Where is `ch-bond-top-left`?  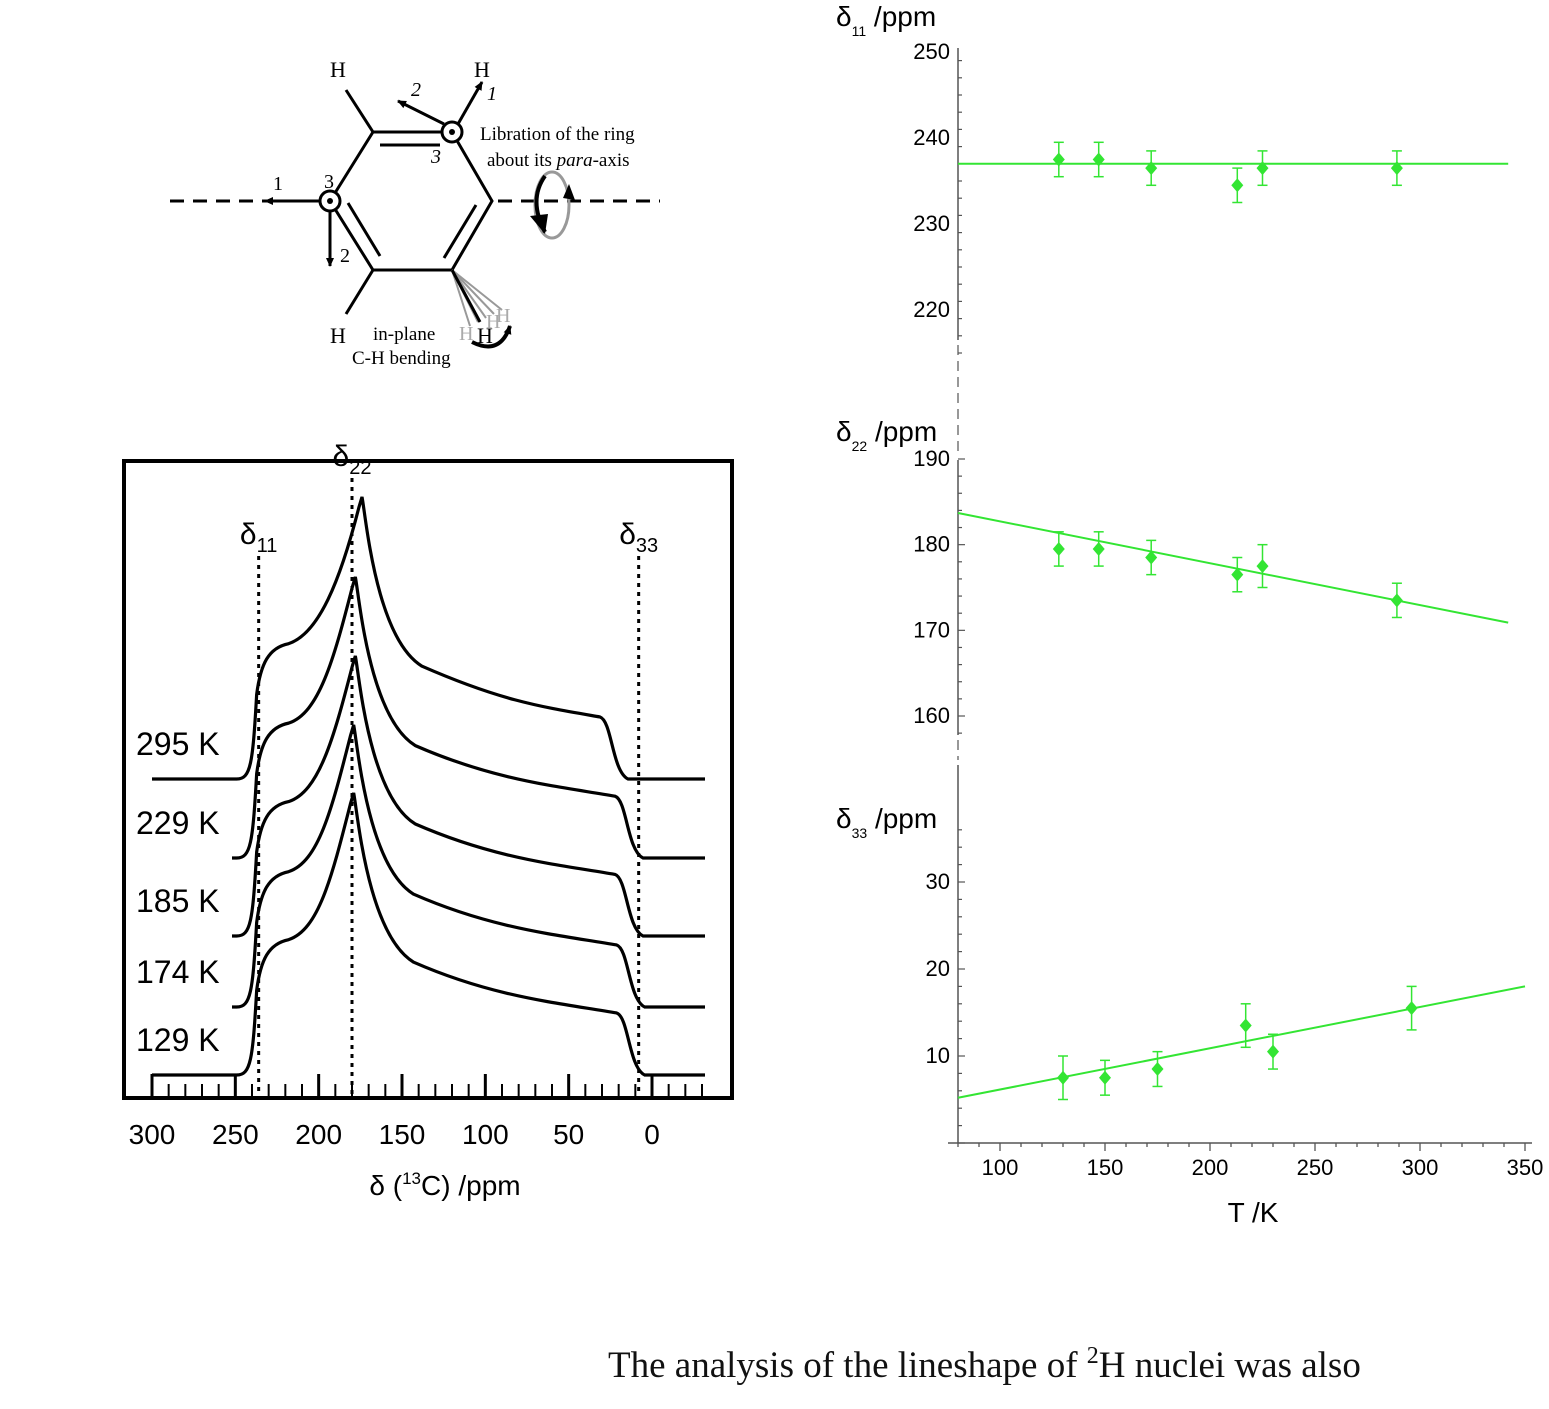
ch-bond-top-left is located at coordinates (359, 111).